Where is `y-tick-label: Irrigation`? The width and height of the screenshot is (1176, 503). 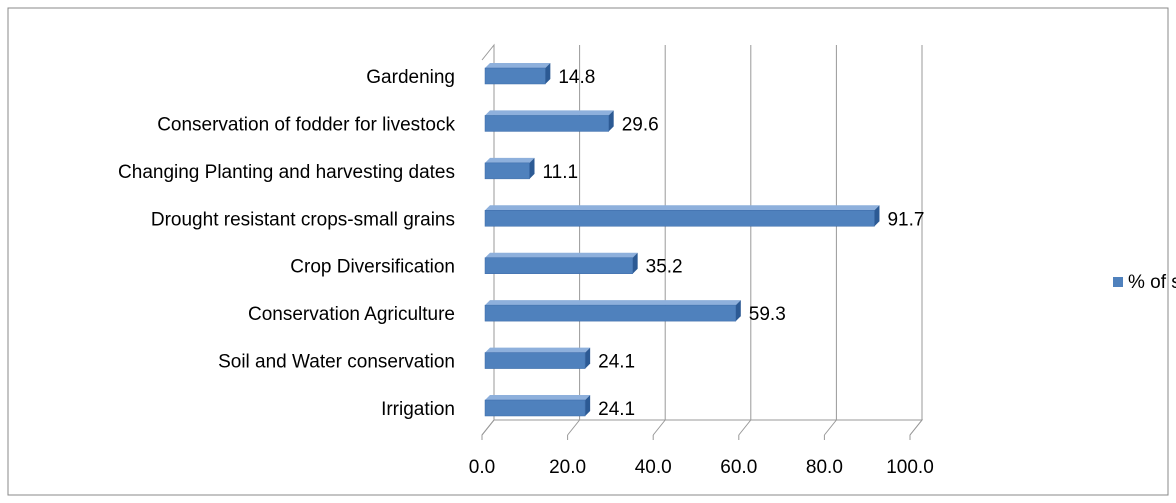
y-tick-label: Irrigation is located at coordinates (418, 409).